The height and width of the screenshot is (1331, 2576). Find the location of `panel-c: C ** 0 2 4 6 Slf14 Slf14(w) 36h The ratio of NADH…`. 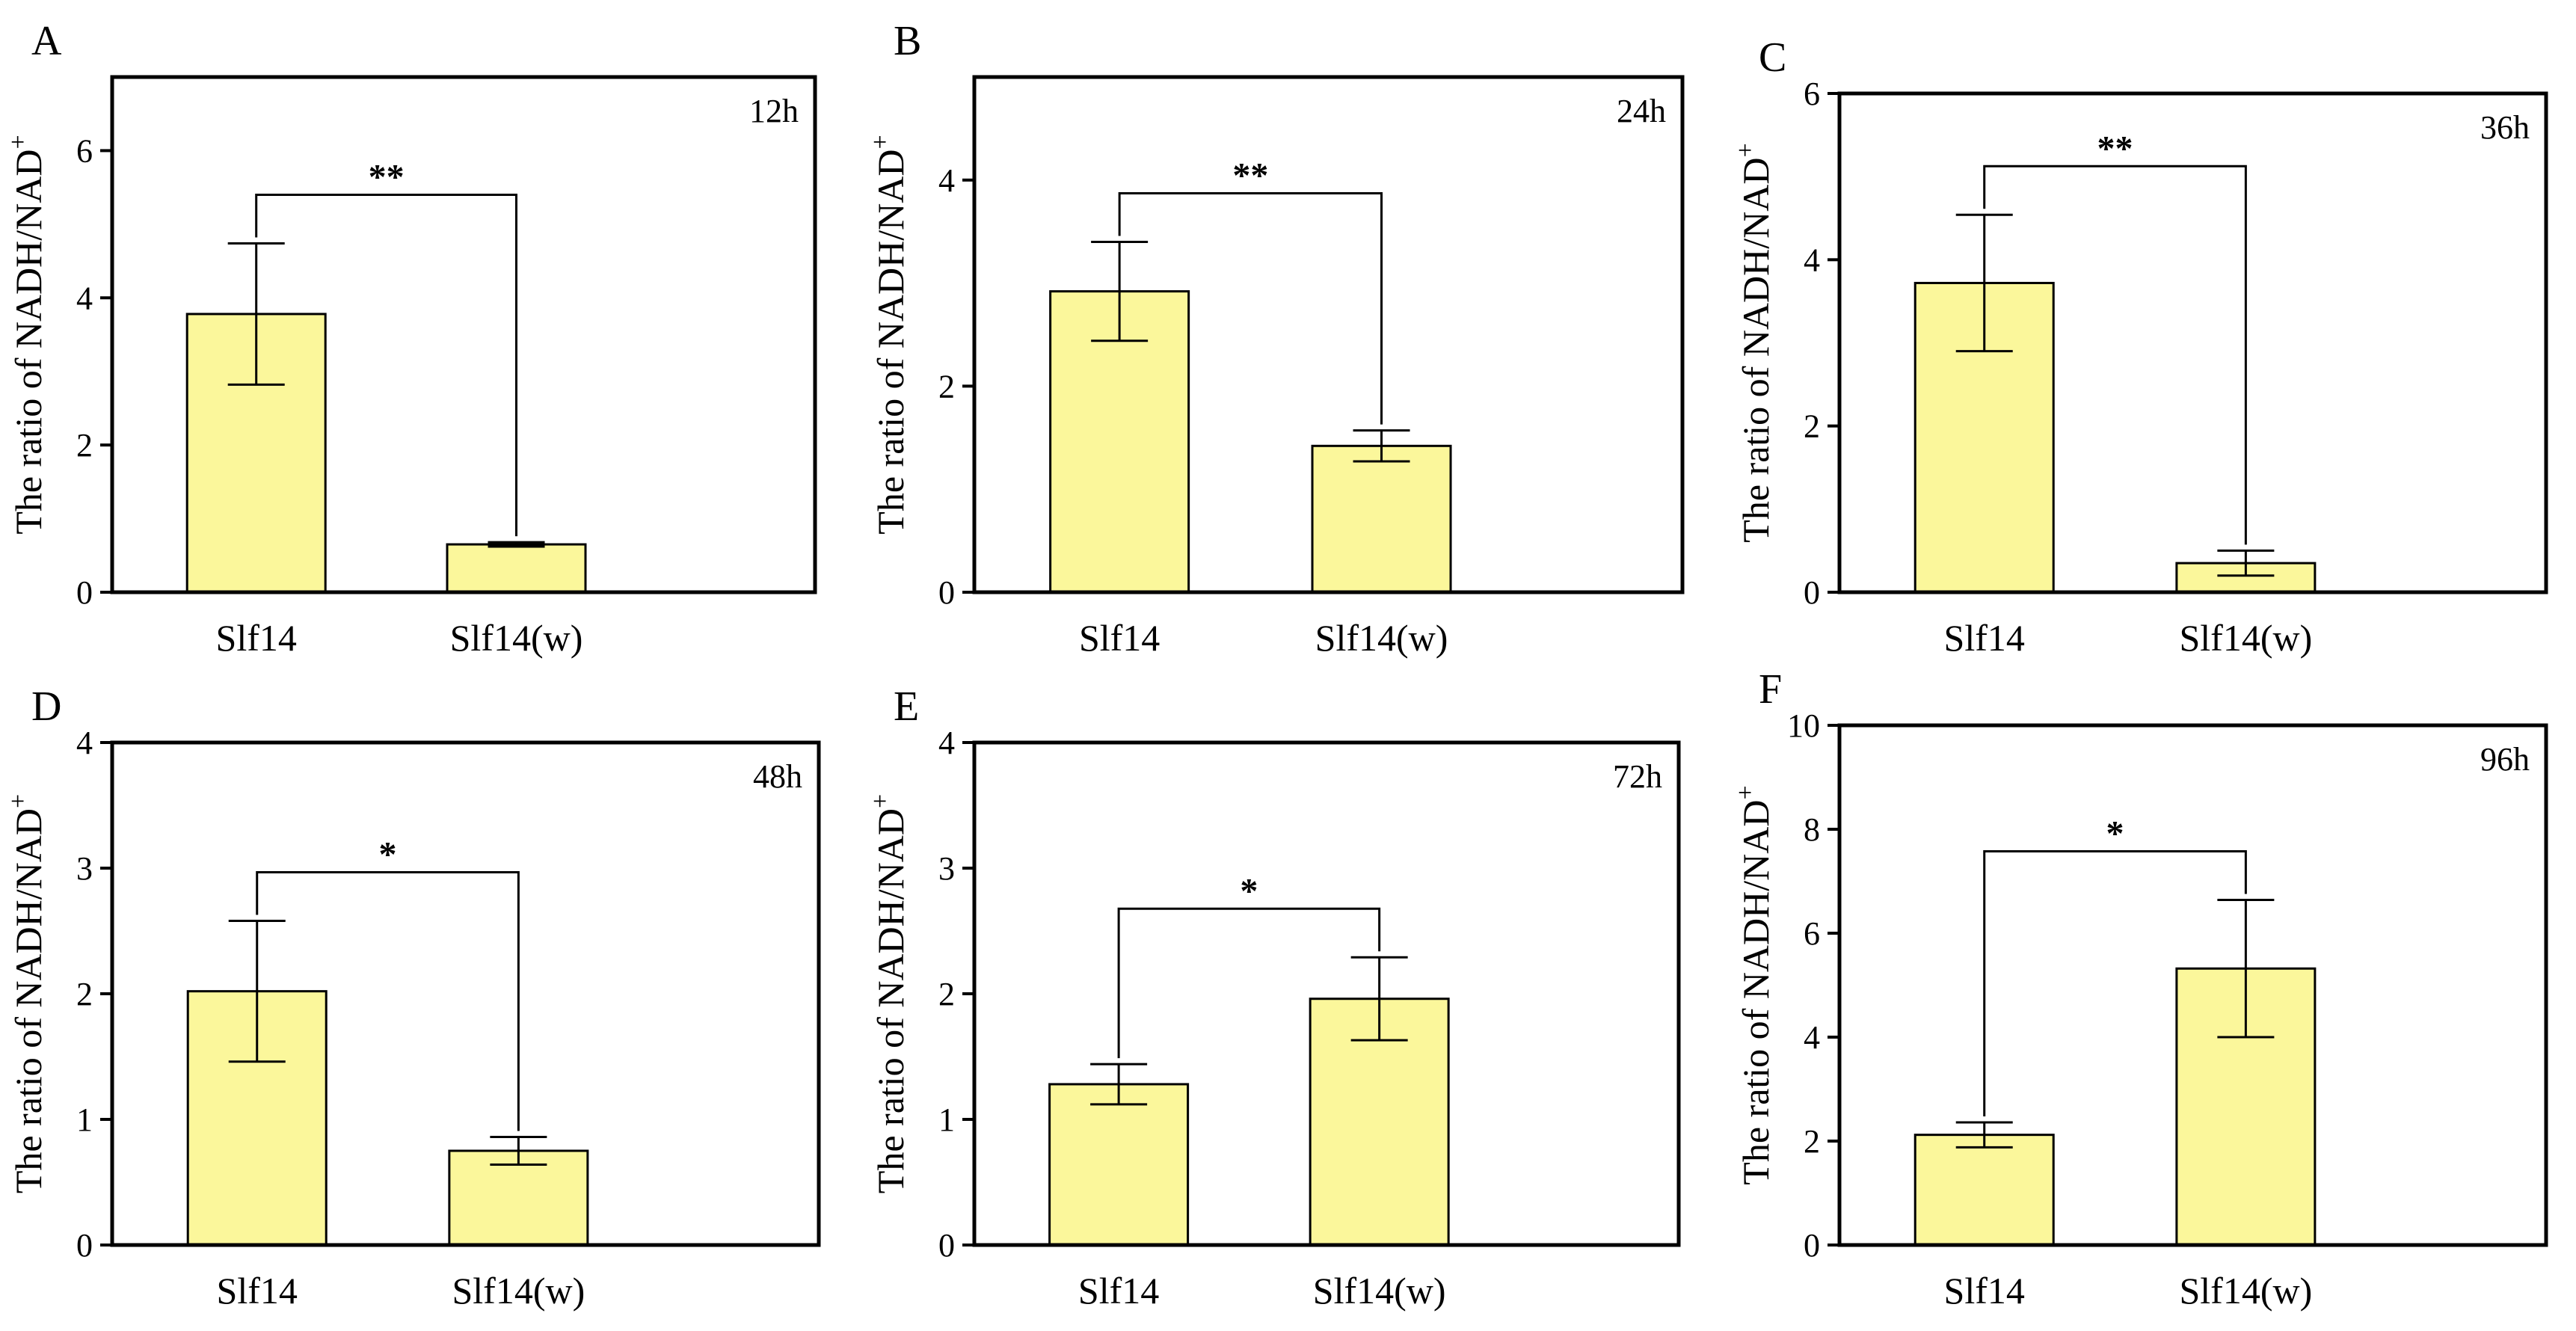

panel-c: C ** 0 2 4 6 Slf14 Slf14(w) 36h The ratio of NADH… is located at coordinates (2140, 347).